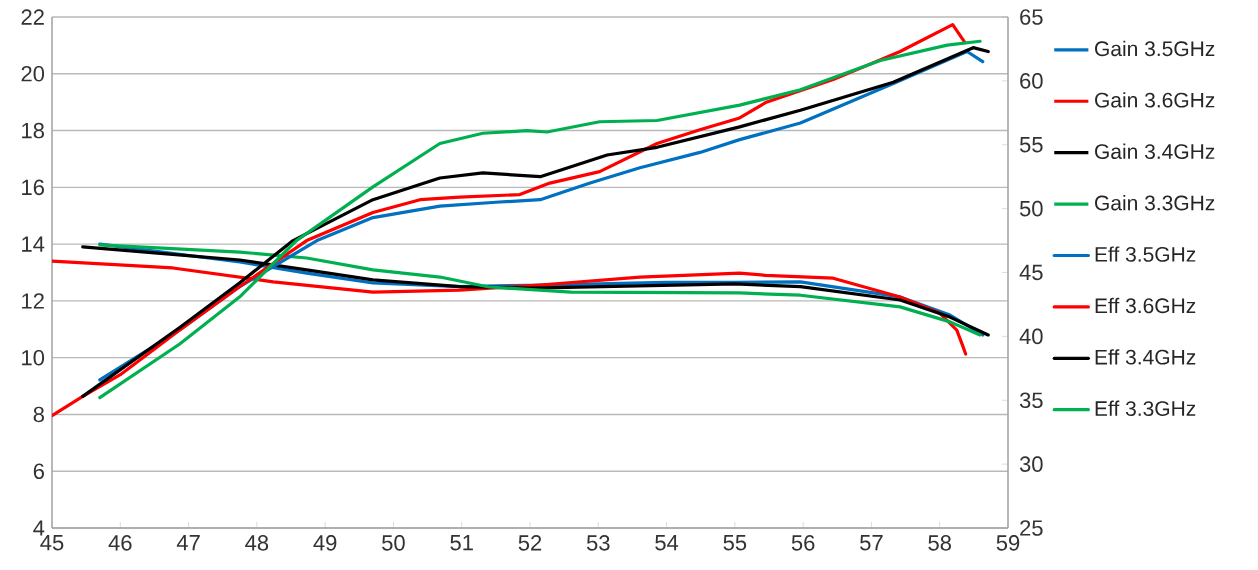  Describe the element at coordinates (38, 414) in the screenshot. I see `y-tick-label: 8` at that location.